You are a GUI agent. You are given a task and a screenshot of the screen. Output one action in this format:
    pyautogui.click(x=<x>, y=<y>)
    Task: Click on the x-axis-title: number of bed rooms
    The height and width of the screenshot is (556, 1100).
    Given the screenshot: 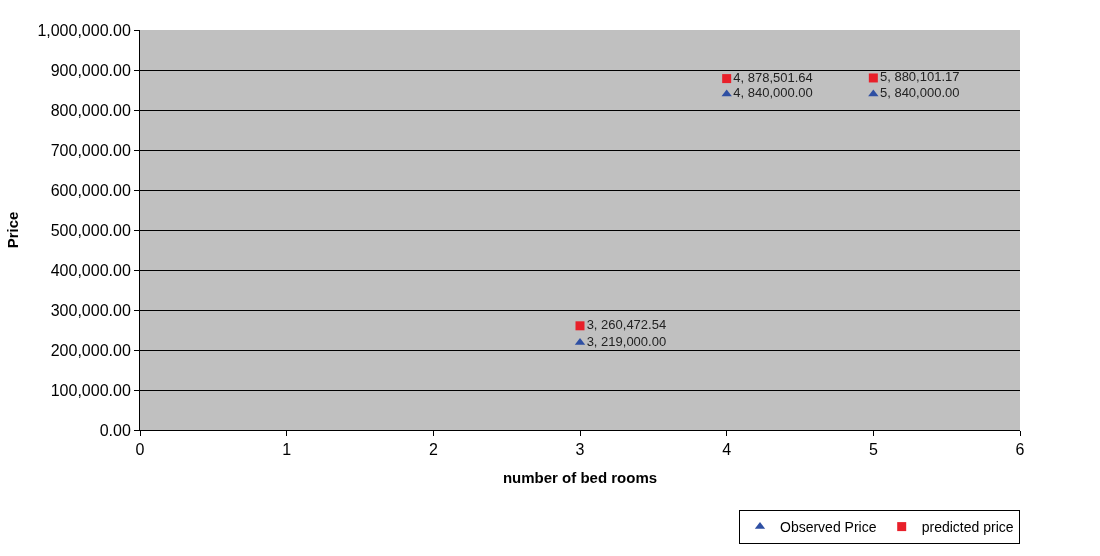 What is the action you would take?
    pyautogui.click(x=580, y=478)
    